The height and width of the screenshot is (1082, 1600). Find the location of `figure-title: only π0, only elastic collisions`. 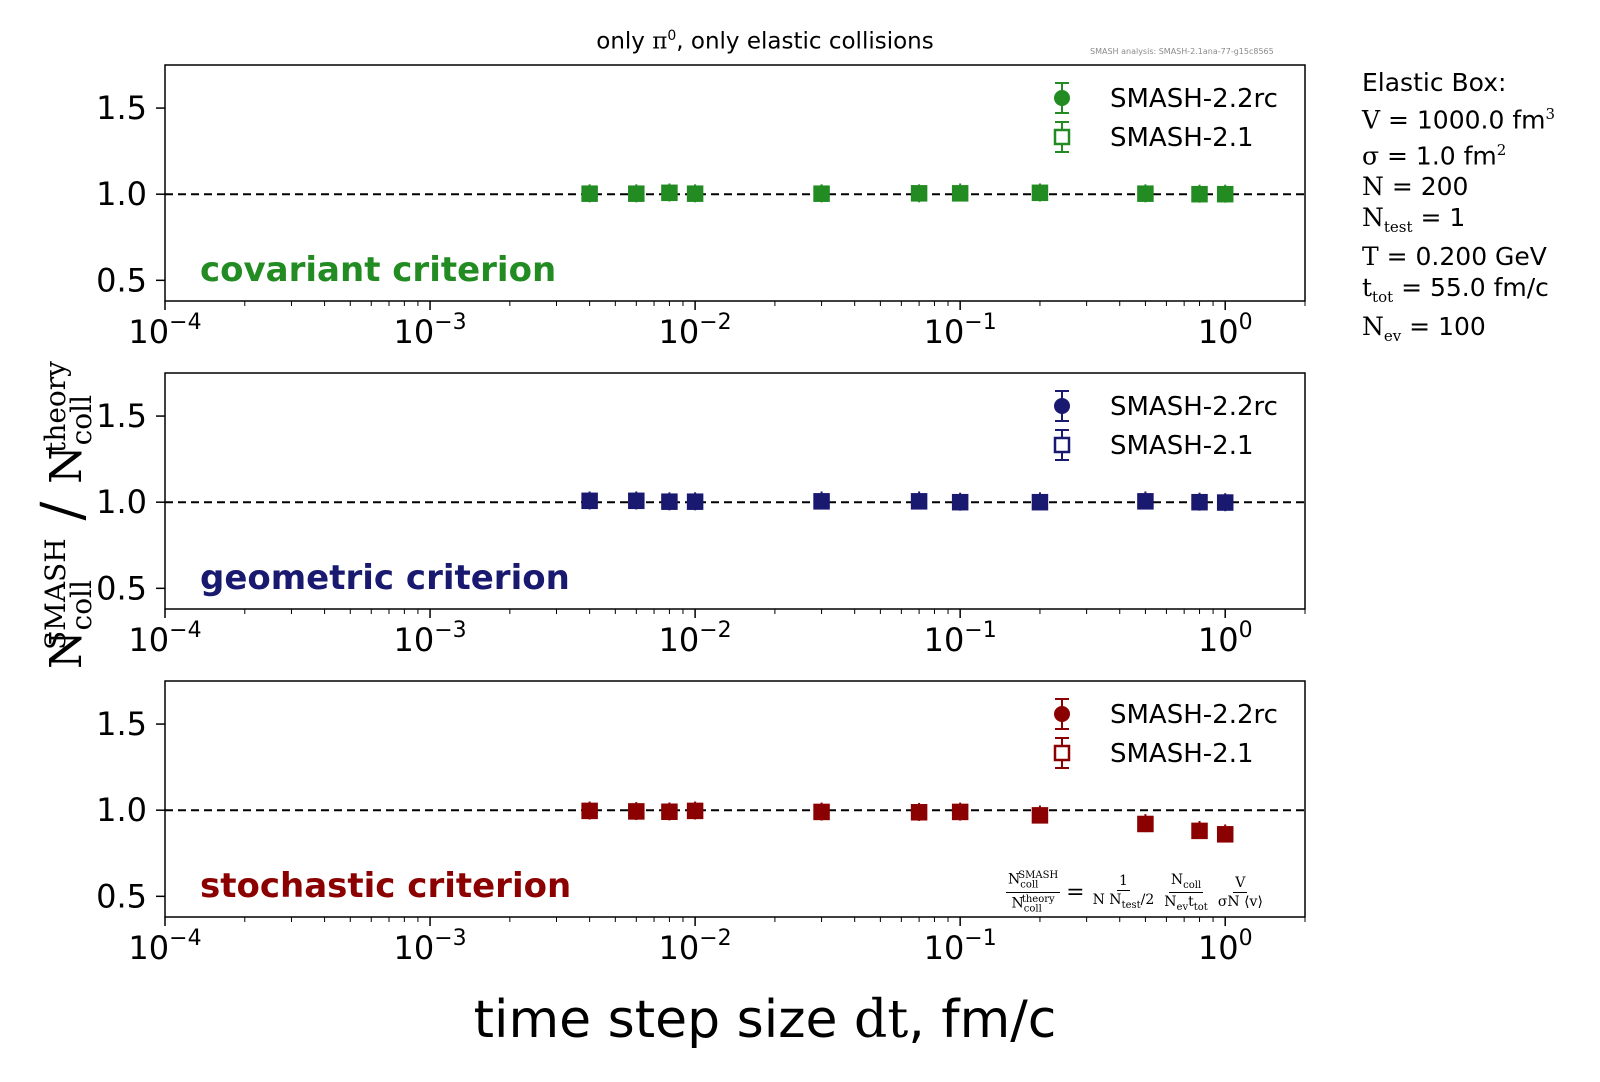

figure-title: only π0, only elastic collisions is located at coordinates (765, 41).